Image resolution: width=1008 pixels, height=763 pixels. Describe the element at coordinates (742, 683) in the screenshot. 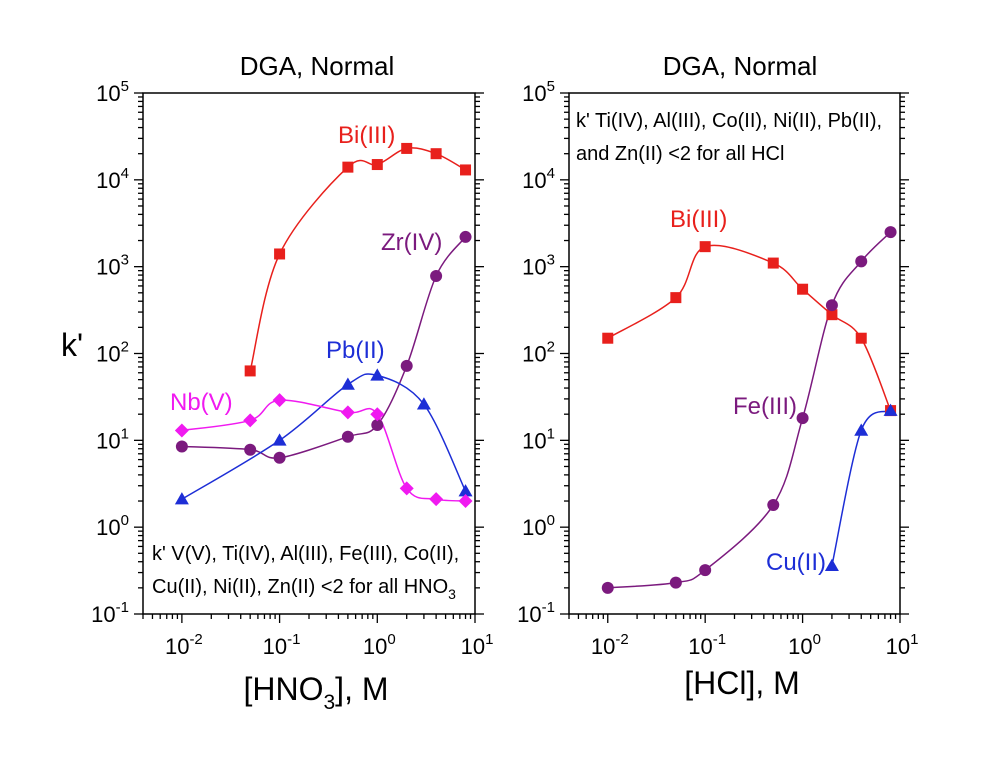

I see `x-axis-label: [HCl], M` at that location.